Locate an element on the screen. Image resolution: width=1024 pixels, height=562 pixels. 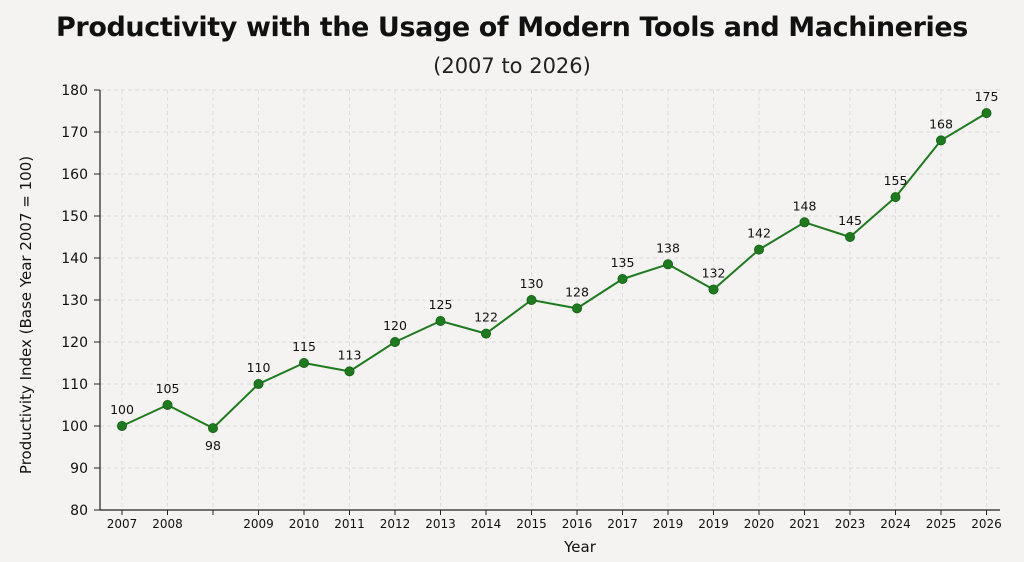
data-label: 115 is located at coordinates (304, 346).